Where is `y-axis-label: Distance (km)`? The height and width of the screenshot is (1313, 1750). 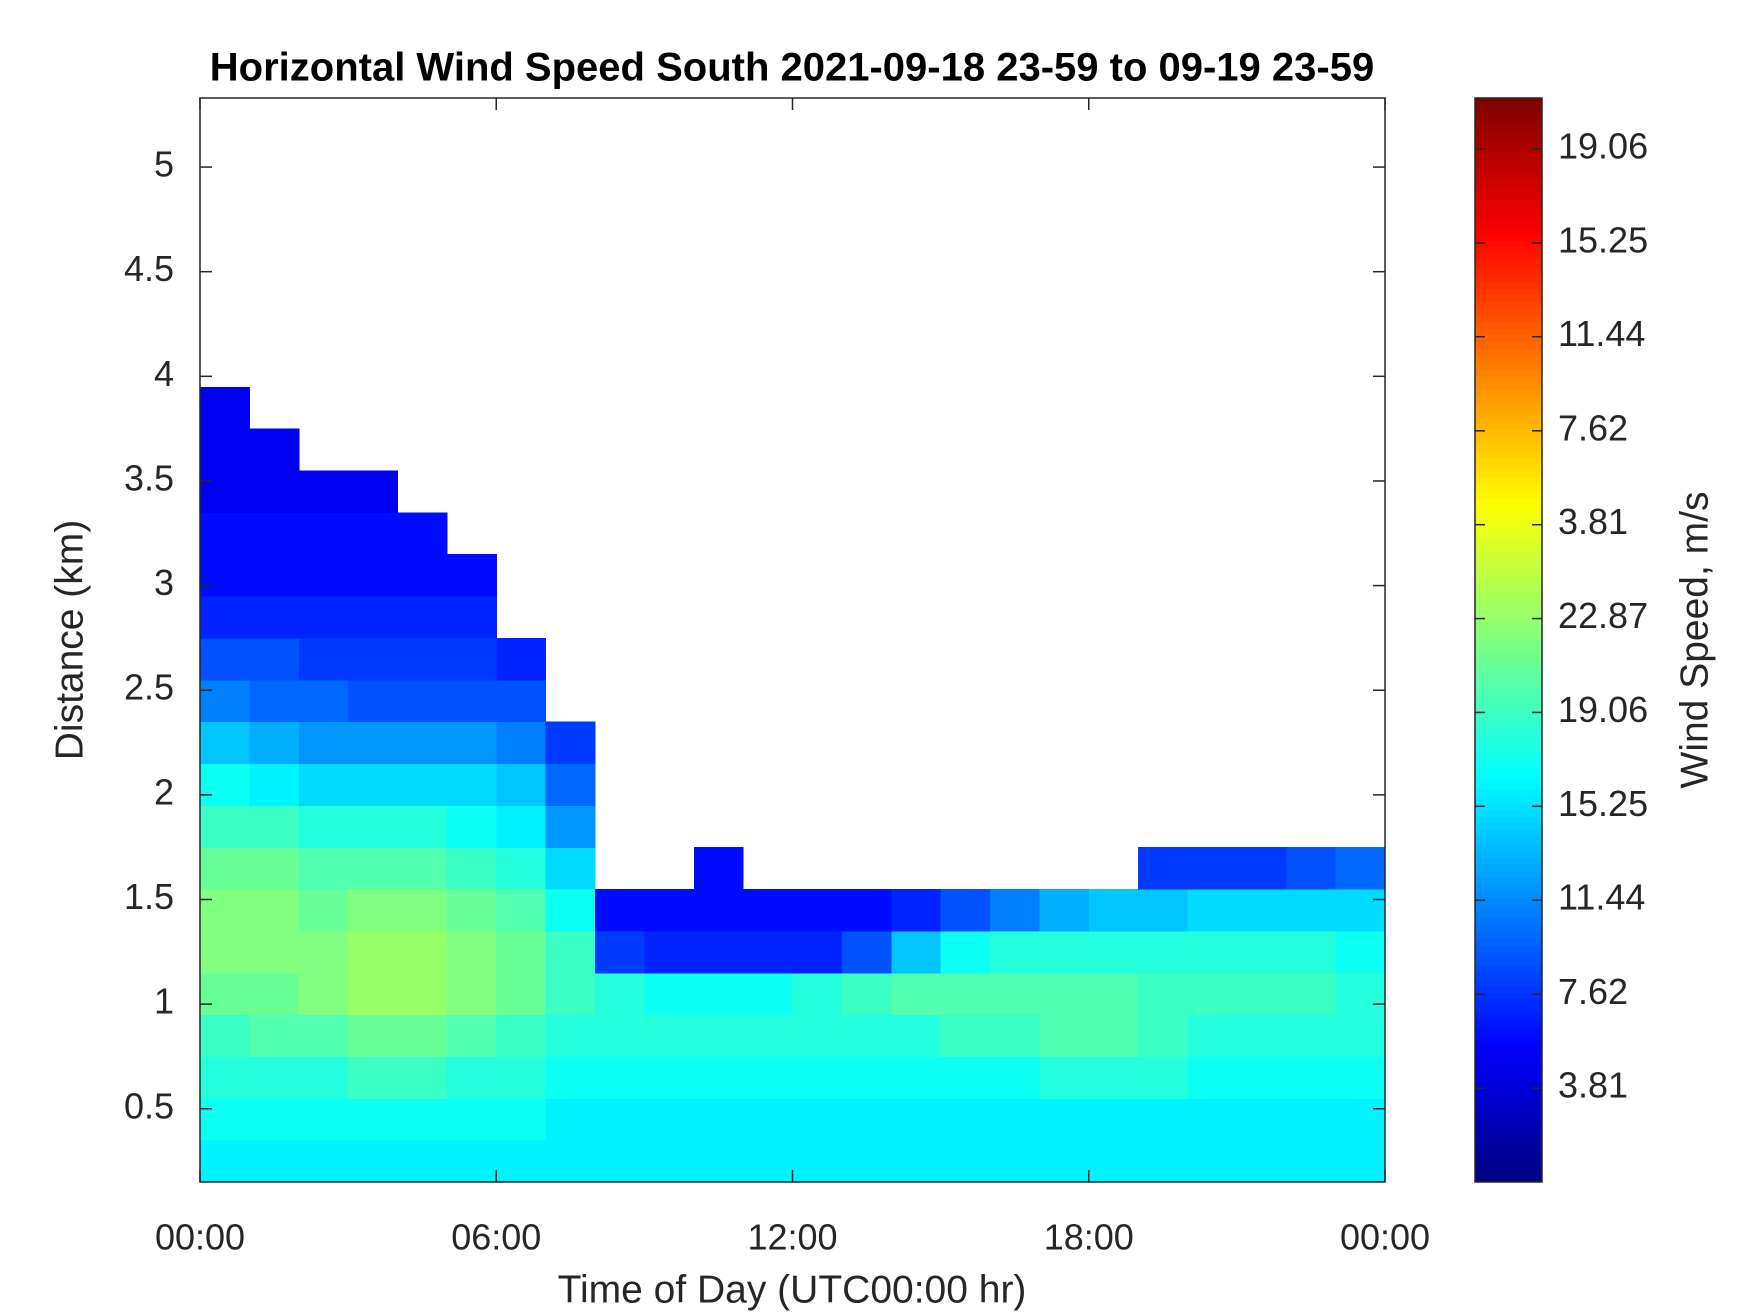
y-axis-label: Distance (km) is located at coordinates (69, 640).